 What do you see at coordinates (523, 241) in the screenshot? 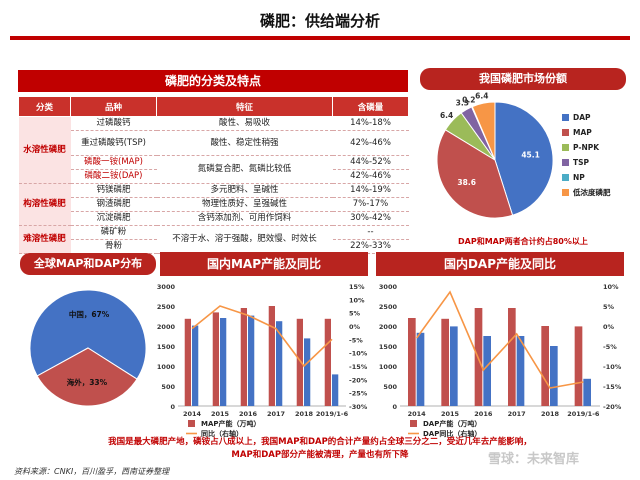
I see `market-share-footnote: DAP和MAP两者合计约占80%以上` at bounding box center [523, 241].